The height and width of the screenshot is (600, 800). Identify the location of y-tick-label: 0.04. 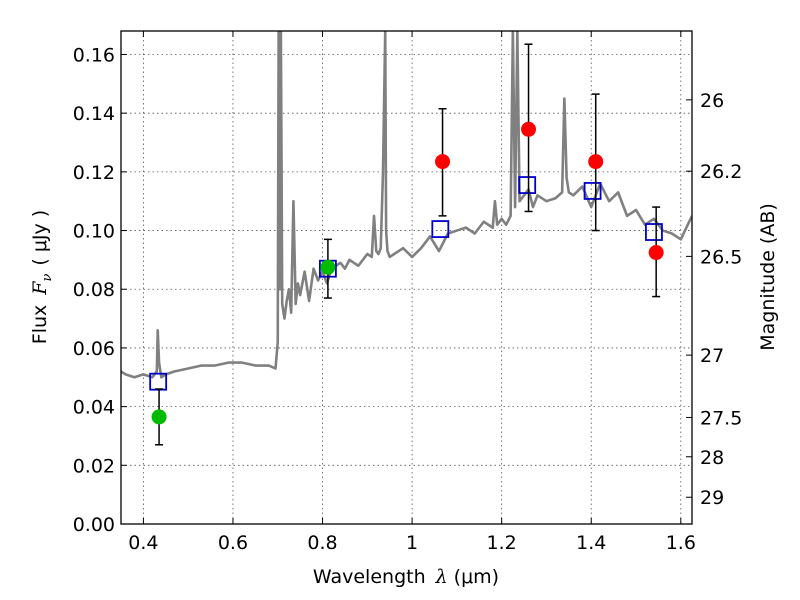
(94, 408).